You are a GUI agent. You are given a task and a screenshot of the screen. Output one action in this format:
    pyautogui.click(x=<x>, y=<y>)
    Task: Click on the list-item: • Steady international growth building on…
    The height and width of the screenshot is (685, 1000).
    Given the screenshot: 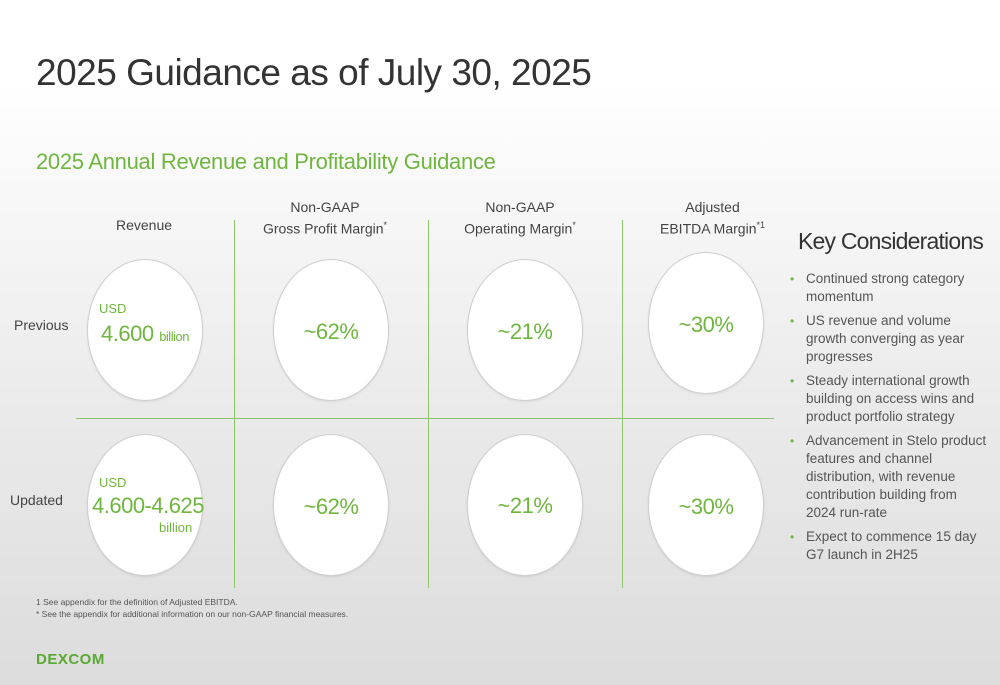 What is the action you would take?
    pyautogui.click(x=890, y=399)
    